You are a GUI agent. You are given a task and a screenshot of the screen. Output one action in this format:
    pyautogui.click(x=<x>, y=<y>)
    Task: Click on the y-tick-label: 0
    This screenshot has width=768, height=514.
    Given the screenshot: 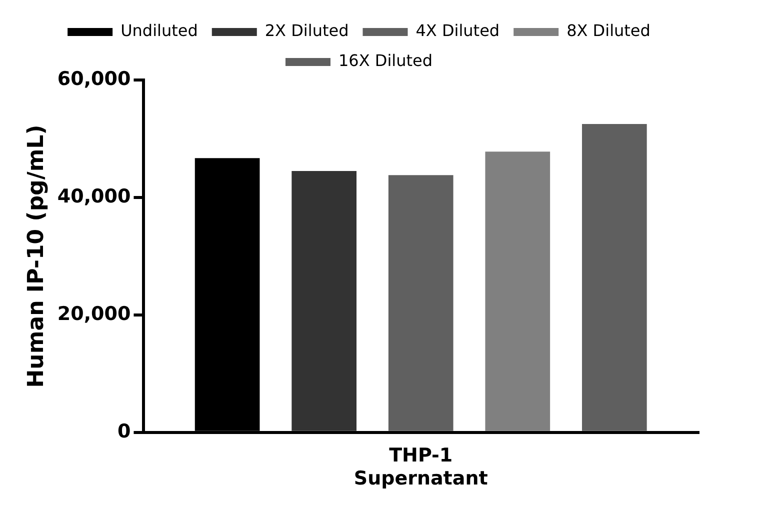 What is the action you would take?
    pyautogui.click(x=124, y=431)
    